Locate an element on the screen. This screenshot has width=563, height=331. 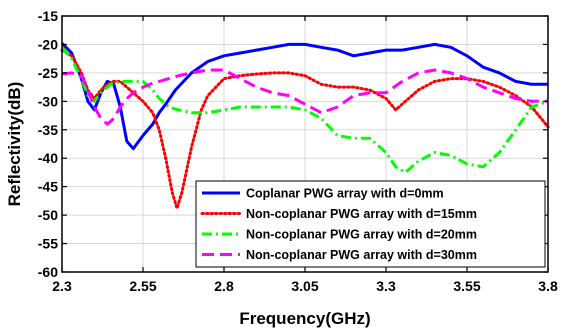
y-axis-label: Reflectivity(dB) is located at coordinates (14, 144).